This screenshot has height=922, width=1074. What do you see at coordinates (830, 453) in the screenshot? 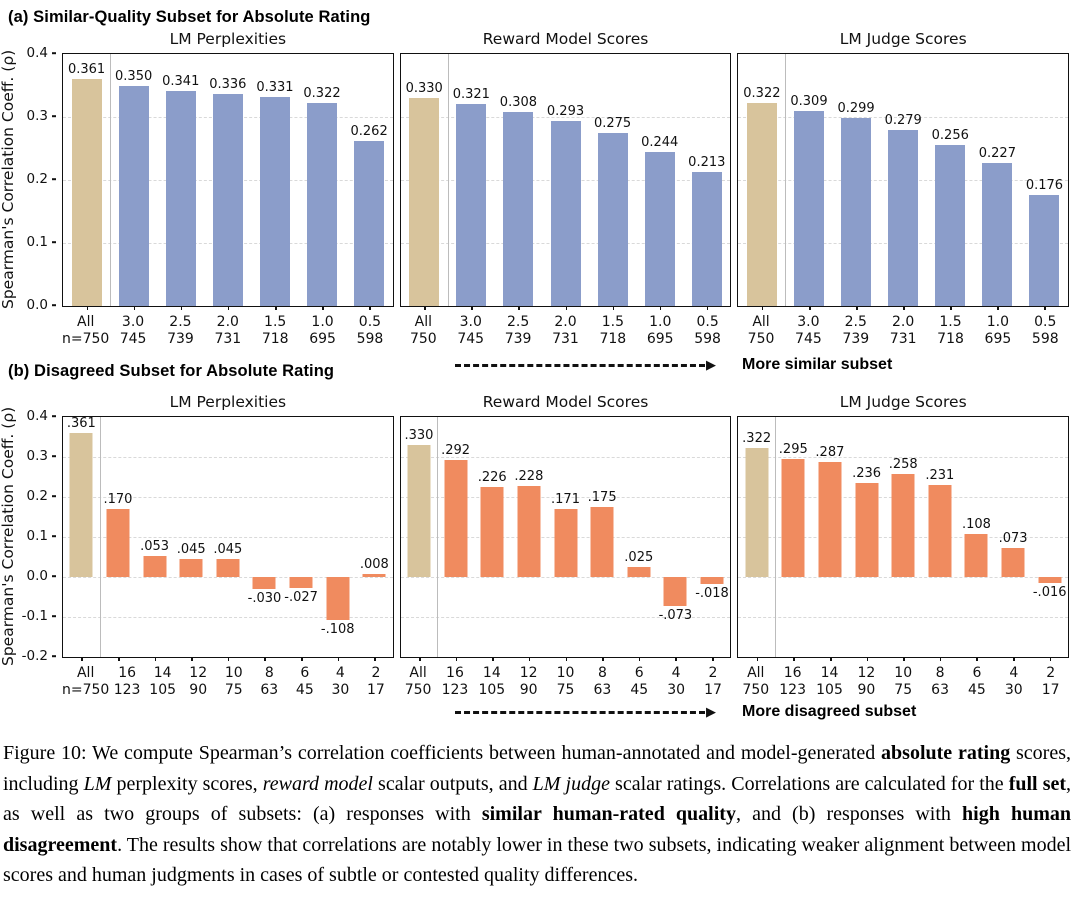
I see `bar-value-label: .287` at bounding box center [830, 453].